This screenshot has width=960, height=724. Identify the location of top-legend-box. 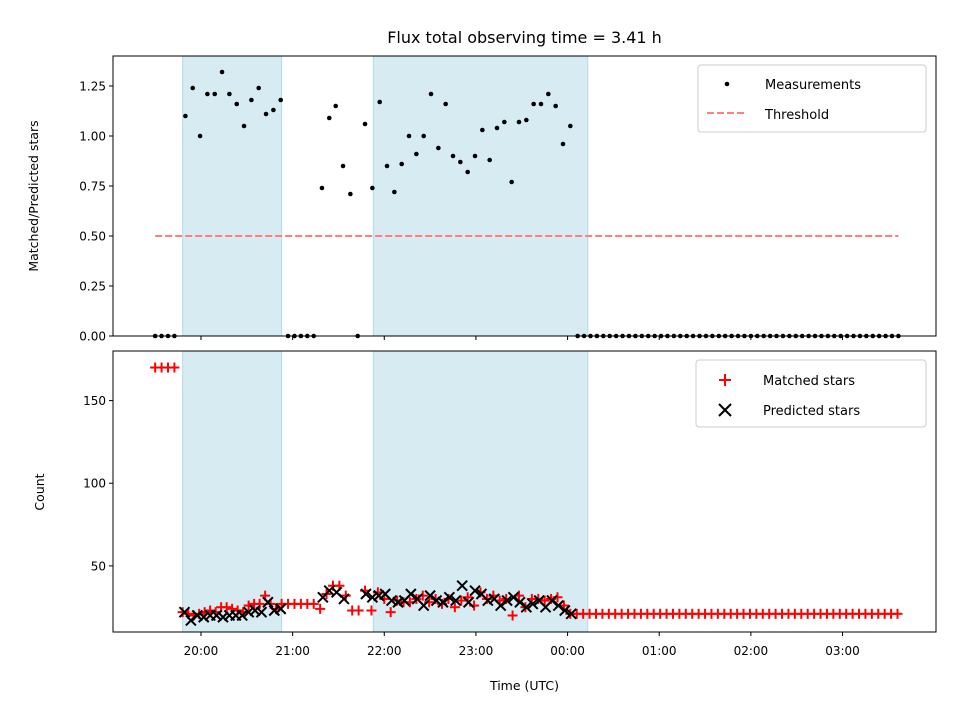
(812, 98).